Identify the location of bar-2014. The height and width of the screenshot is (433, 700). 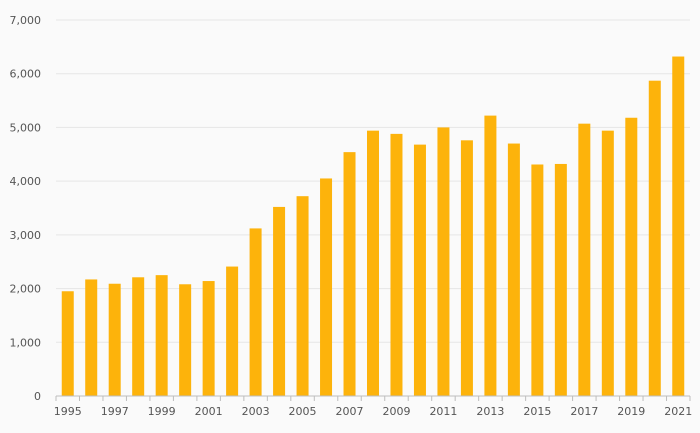
(513, 269).